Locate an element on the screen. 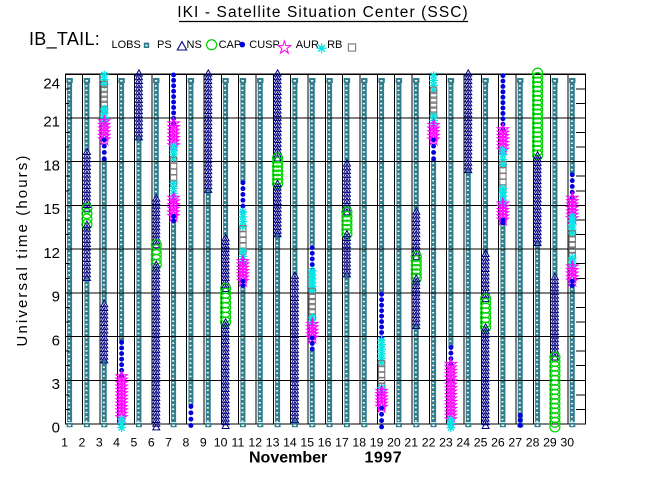  svg-text: CUSP is located at coordinates (264, 45).